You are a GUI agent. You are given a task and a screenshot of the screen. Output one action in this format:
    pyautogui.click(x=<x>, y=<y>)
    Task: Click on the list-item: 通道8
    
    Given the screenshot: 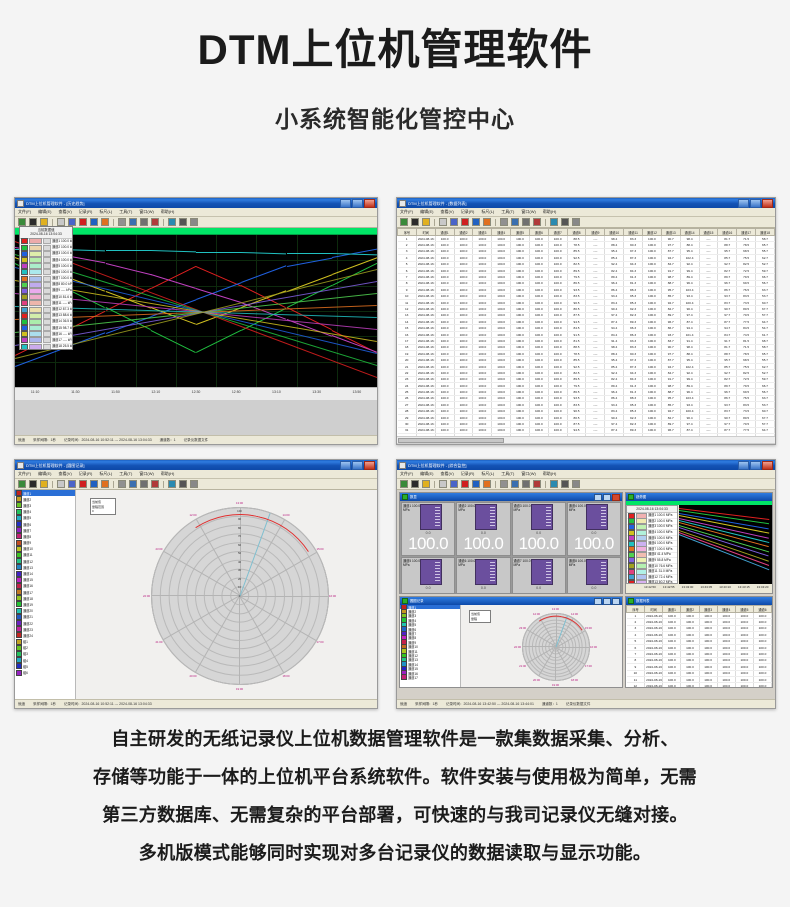 What is the action you would take?
    pyautogui.click(x=45, y=536)
    